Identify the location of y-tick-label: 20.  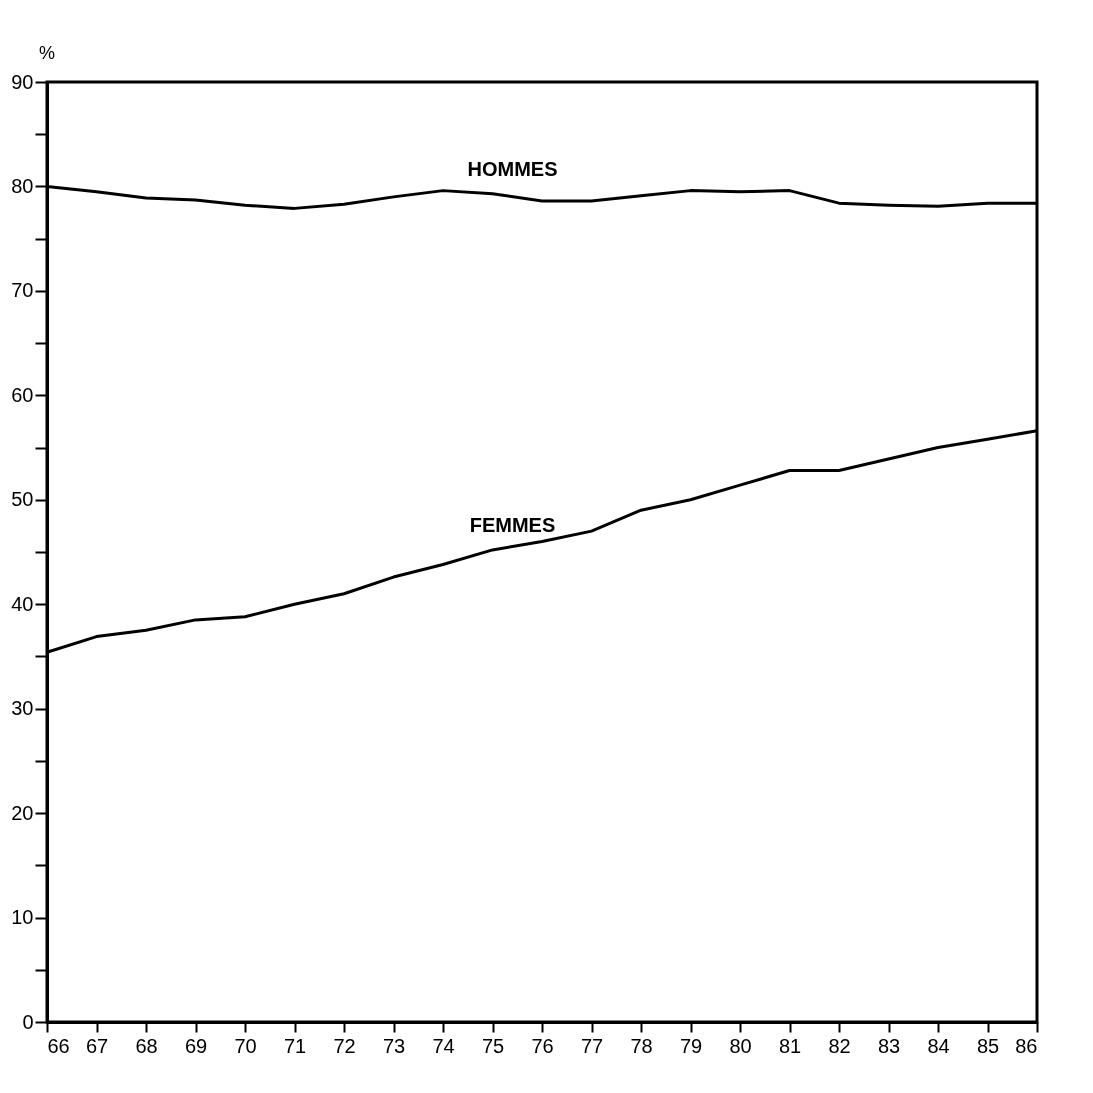
(22, 812).